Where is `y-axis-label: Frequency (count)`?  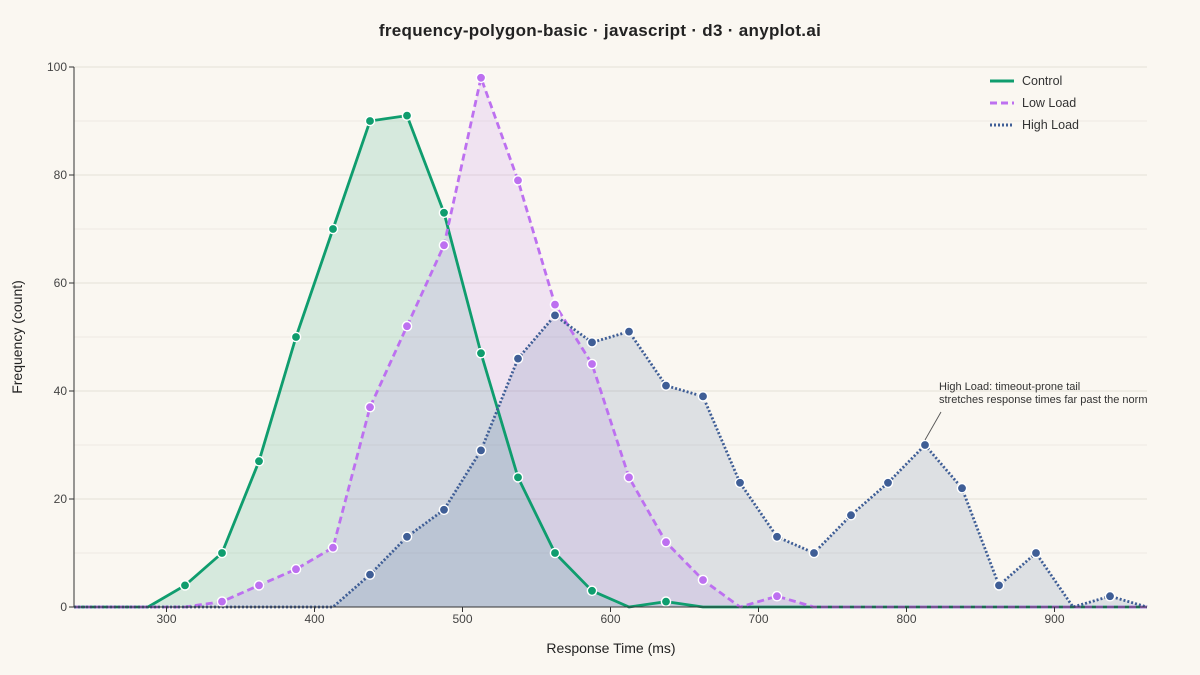
y-axis-label: Frequency (count) is located at coordinates (17, 337).